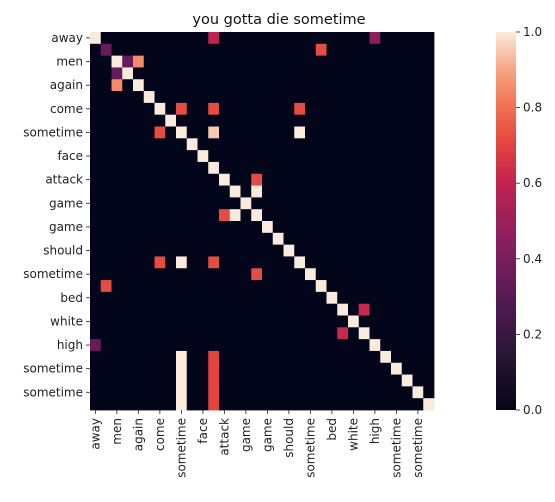 This screenshot has width=555, height=502. I want to click on y-tick-label: game, so click(66, 227).